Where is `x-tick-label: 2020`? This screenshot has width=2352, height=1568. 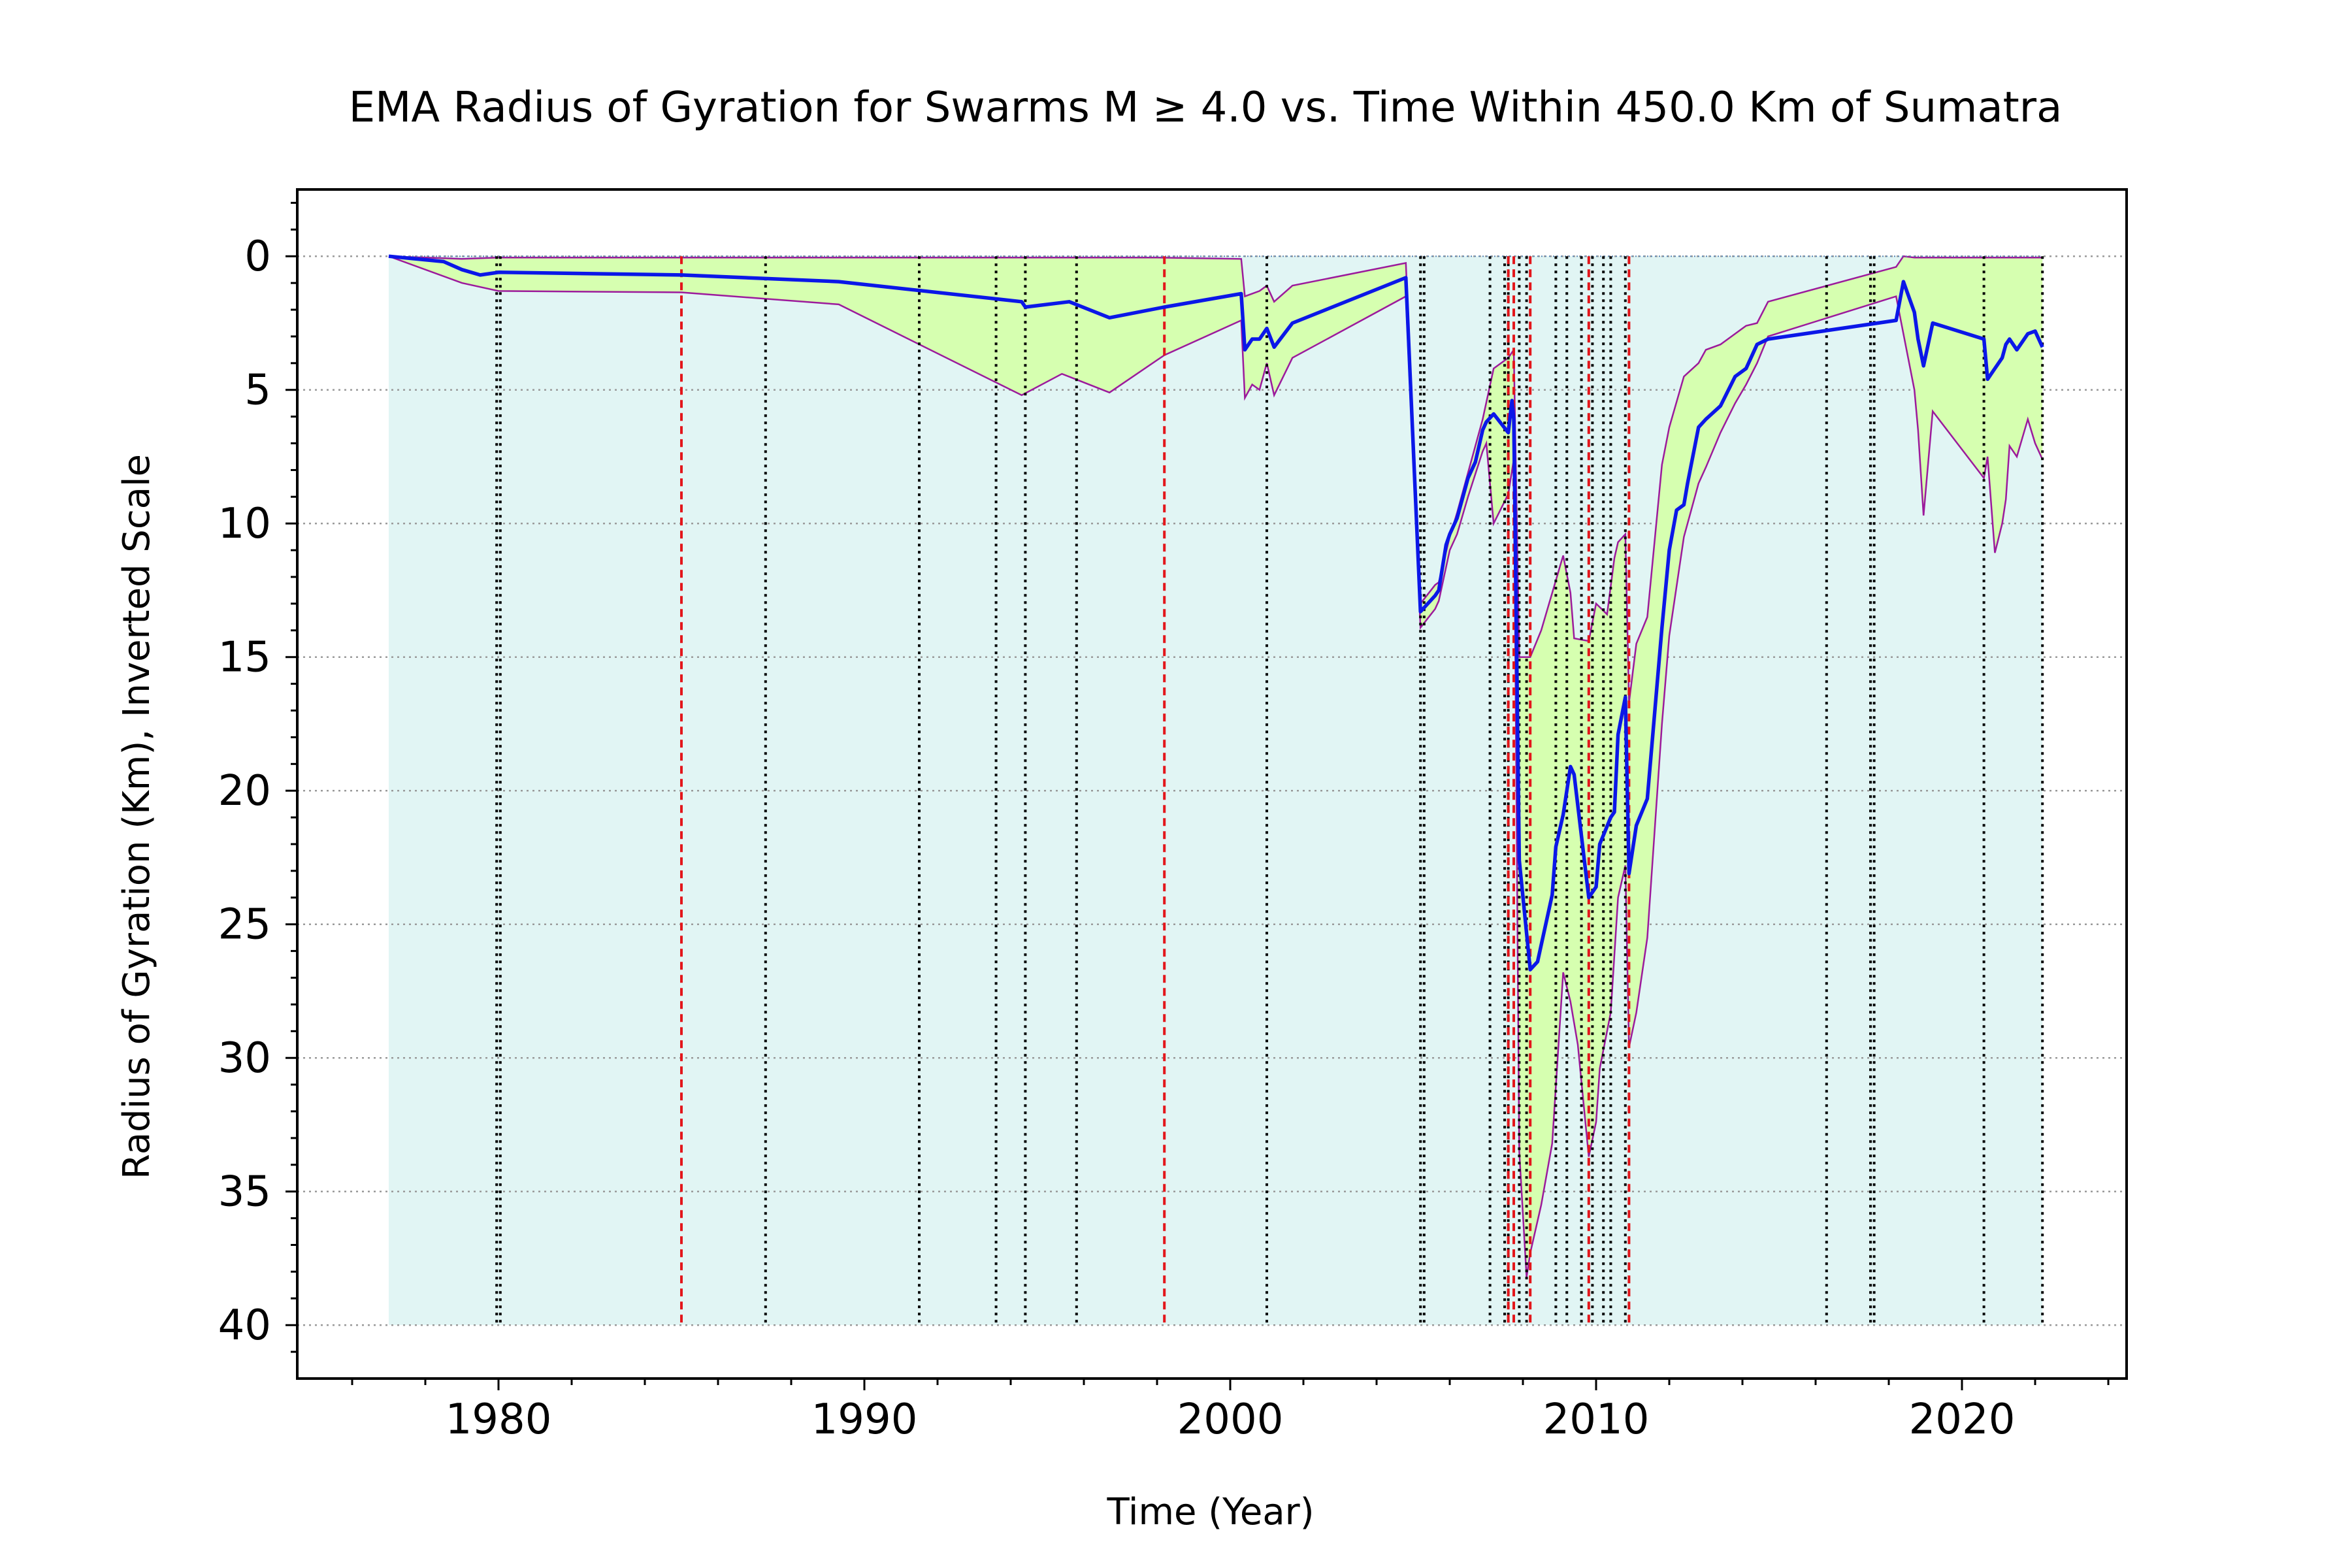 x-tick-label: 2020 is located at coordinates (1962, 1420).